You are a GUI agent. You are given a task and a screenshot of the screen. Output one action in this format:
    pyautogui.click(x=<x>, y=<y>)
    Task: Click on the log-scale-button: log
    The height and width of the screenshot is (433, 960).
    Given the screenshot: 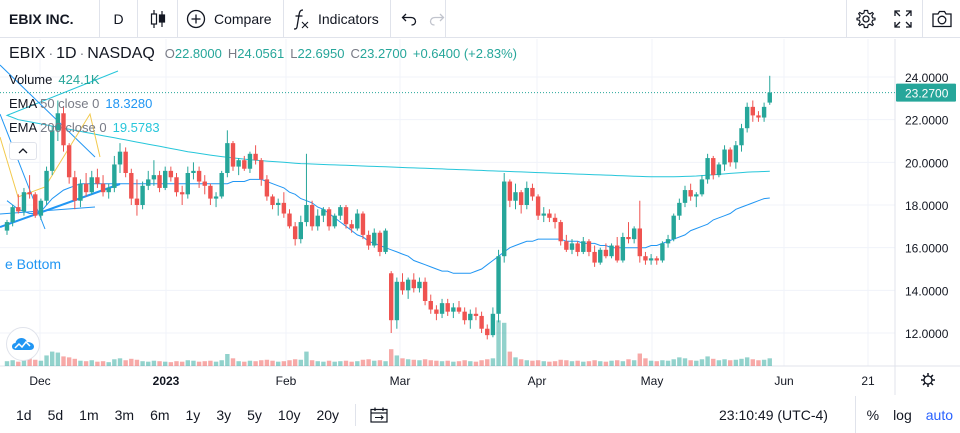 What is the action you would take?
    pyautogui.click(x=902, y=414)
    